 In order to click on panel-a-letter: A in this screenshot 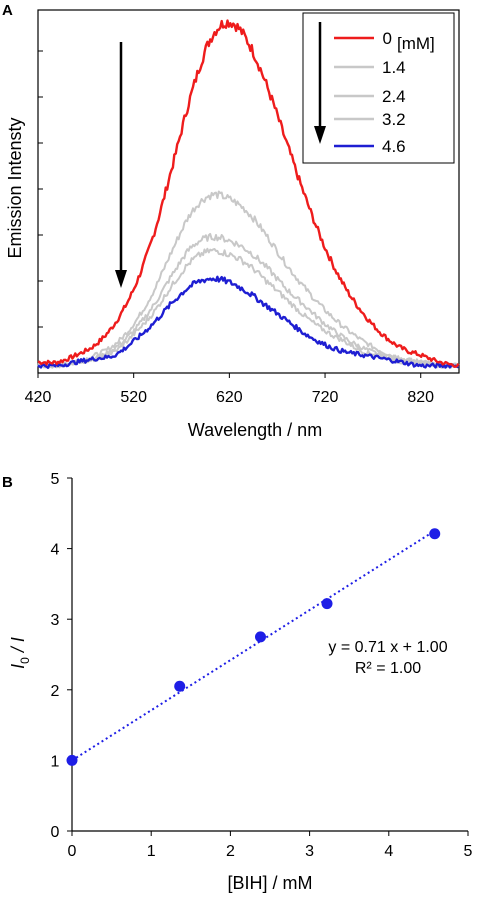, I will do `click(7, 10)`.